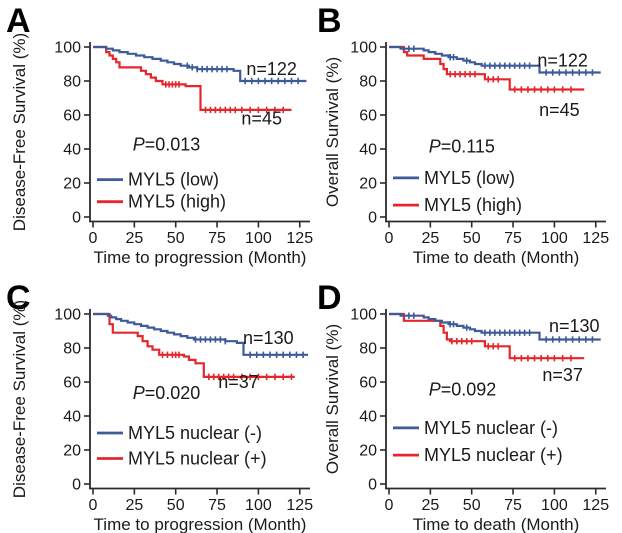  What do you see at coordinates (18, 21) in the screenshot?
I see `panel-a-letter: A` at bounding box center [18, 21].